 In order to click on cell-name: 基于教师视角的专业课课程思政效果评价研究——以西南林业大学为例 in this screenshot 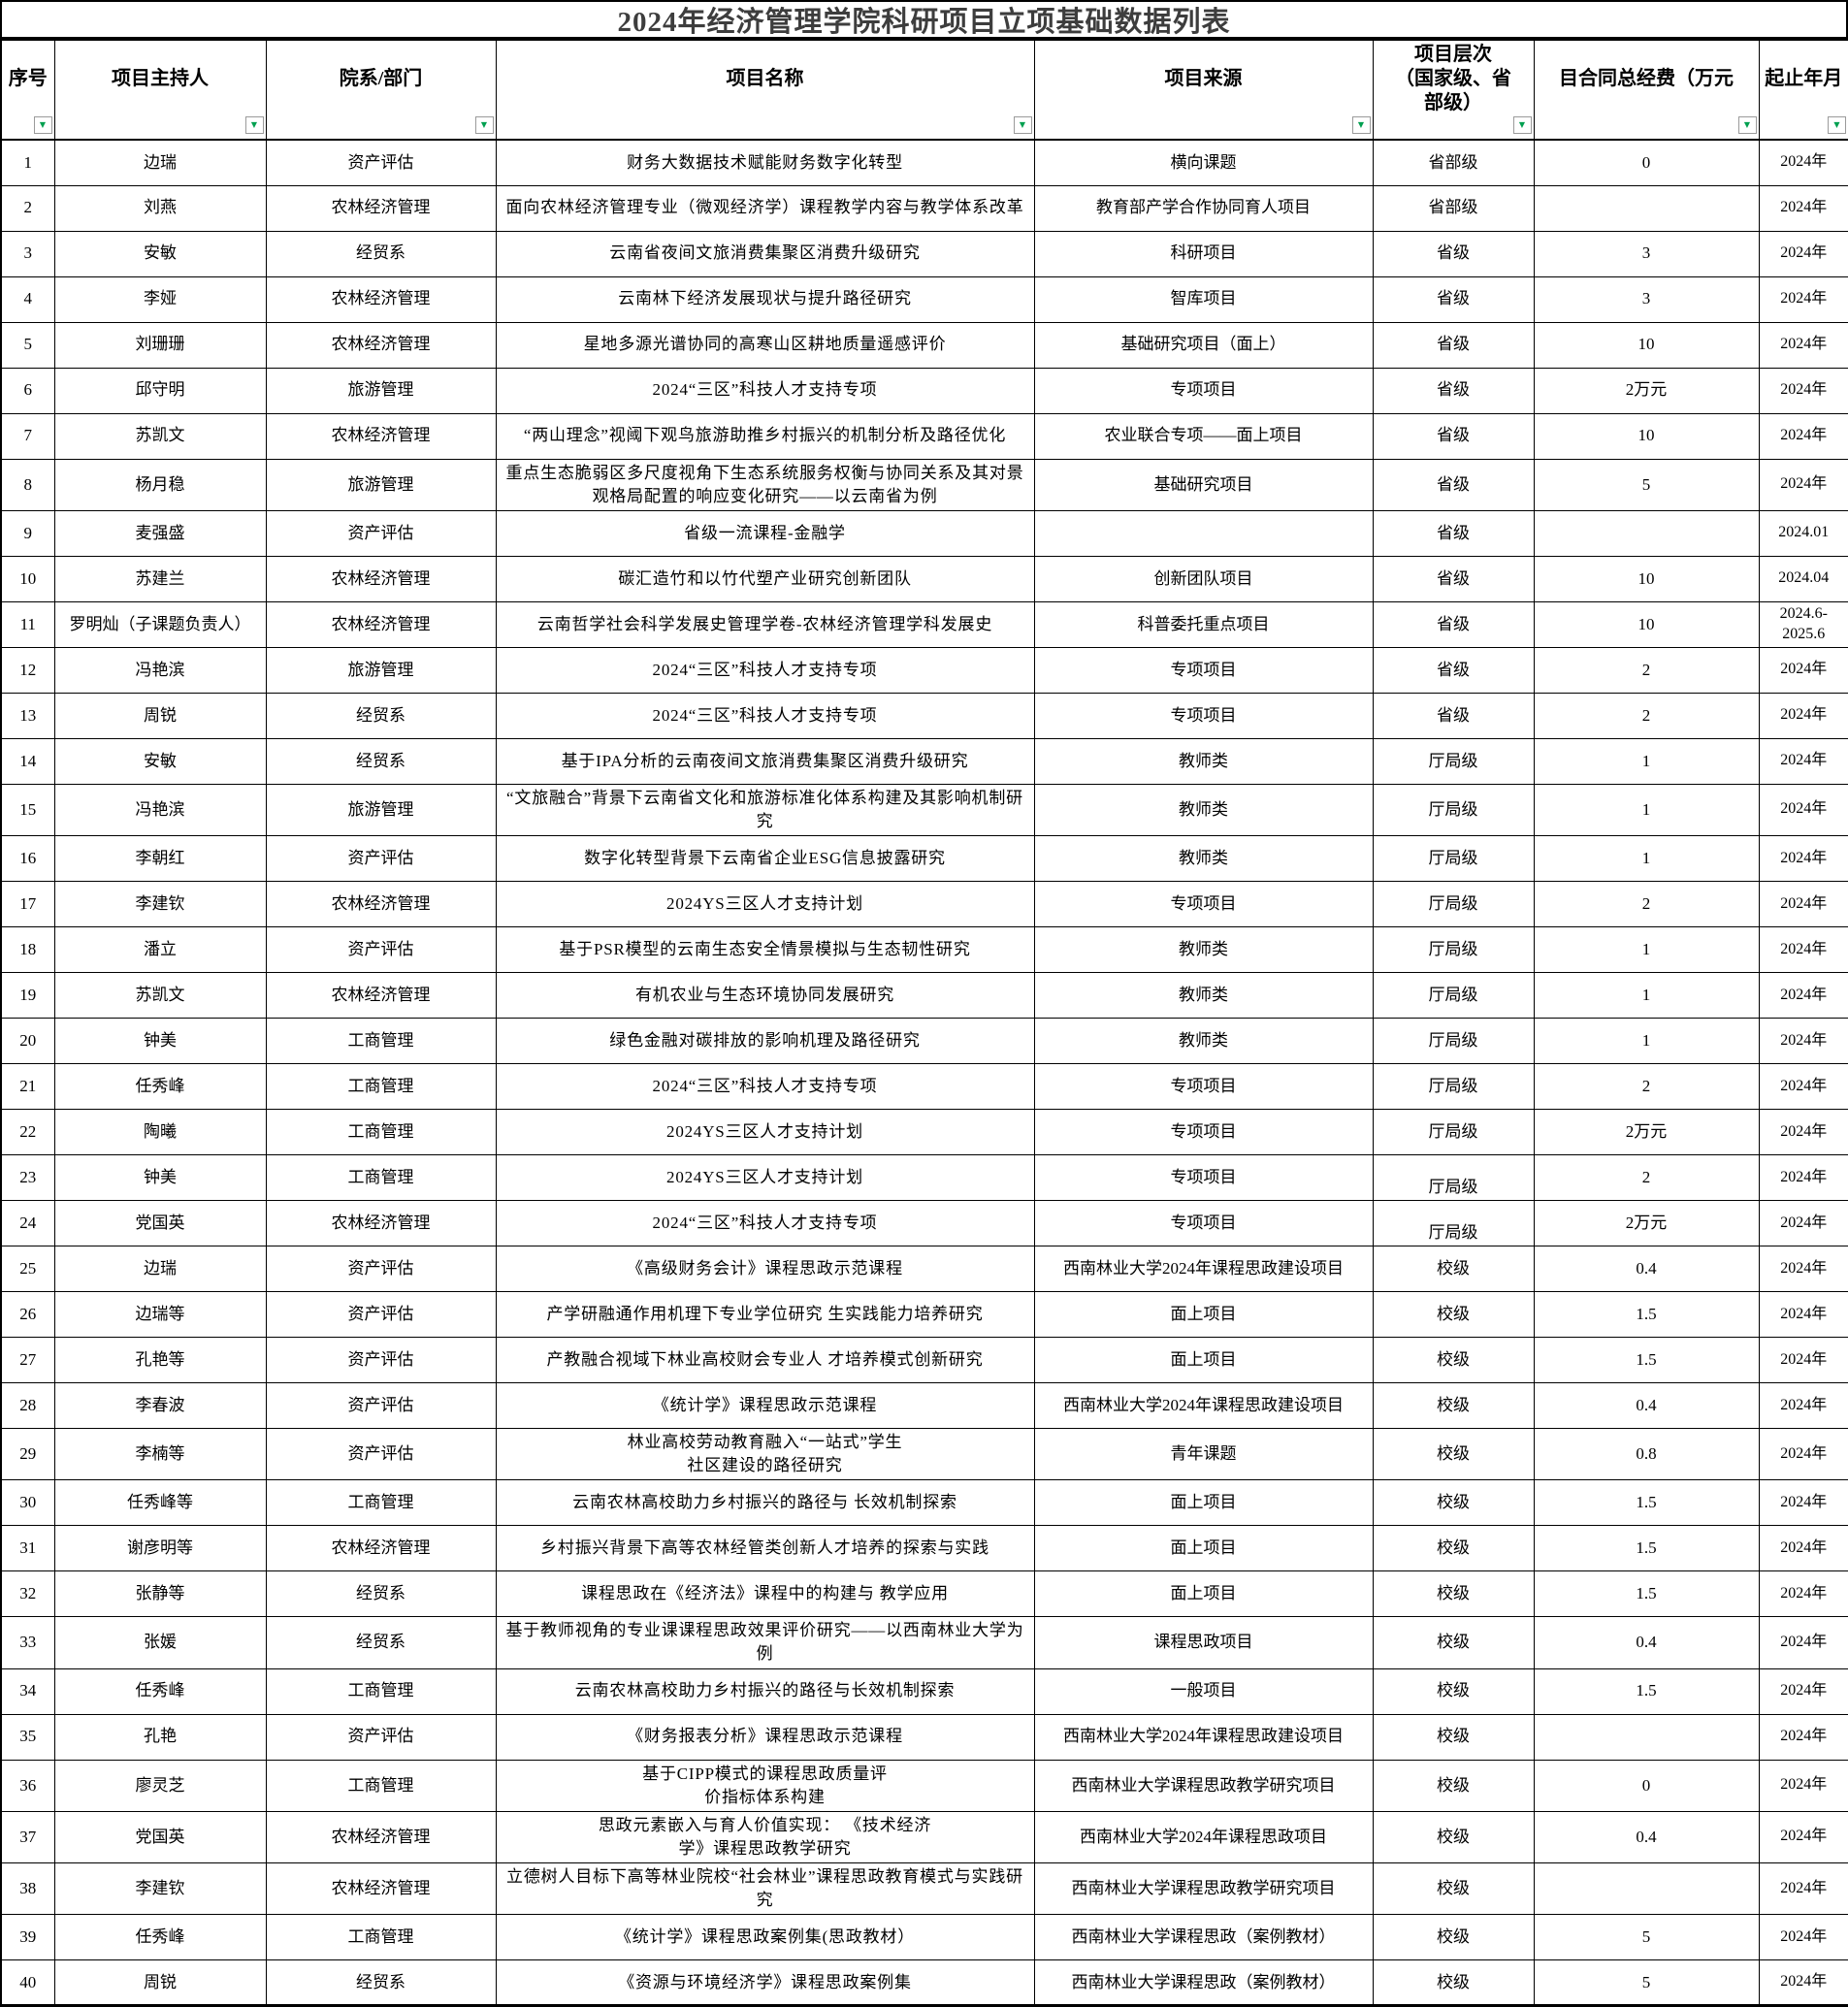, I will do `click(765, 1643)`.